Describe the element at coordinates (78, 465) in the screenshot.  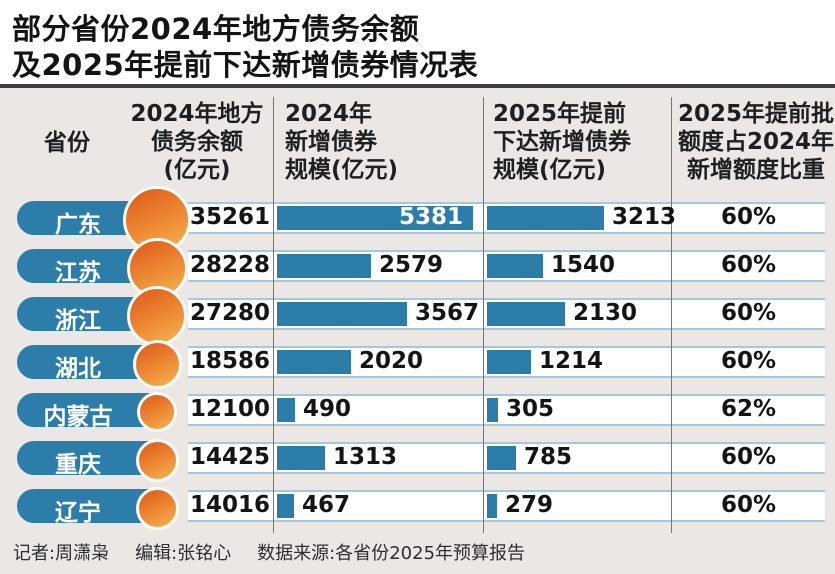
I see `province-label: 重庆` at that location.